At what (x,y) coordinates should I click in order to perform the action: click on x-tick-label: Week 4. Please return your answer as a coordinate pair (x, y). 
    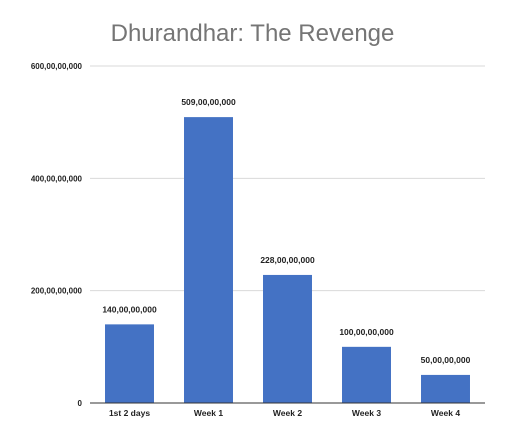
    Looking at the image, I should click on (445, 413).